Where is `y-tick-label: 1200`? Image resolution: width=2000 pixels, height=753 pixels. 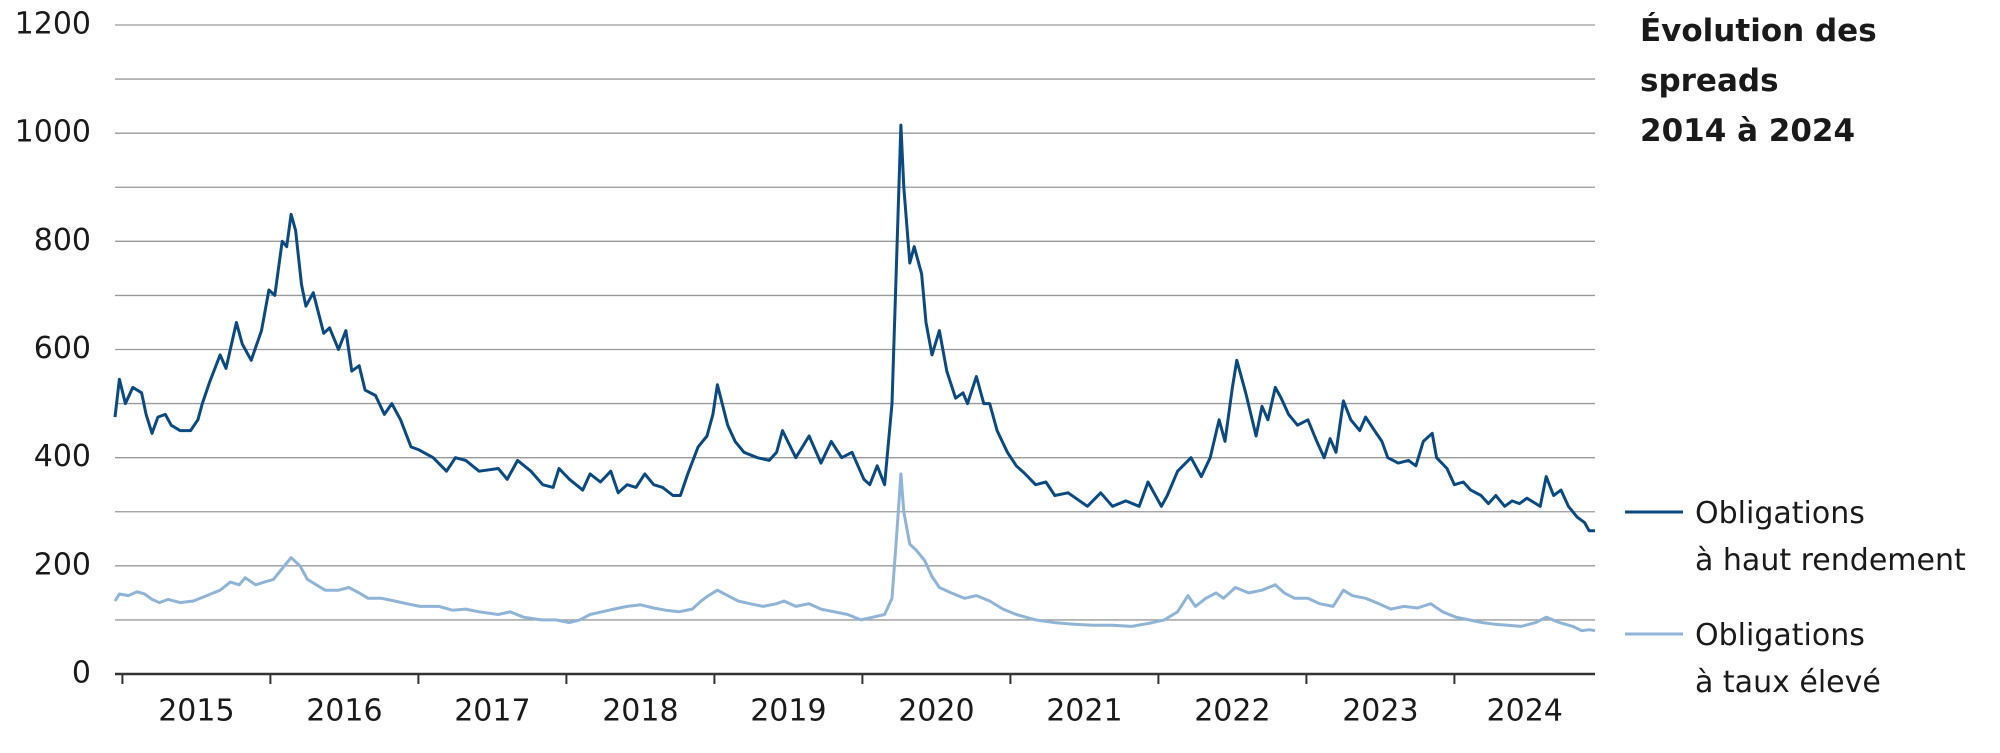
y-tick-label: 1200 is located at coordinates (53, 24).